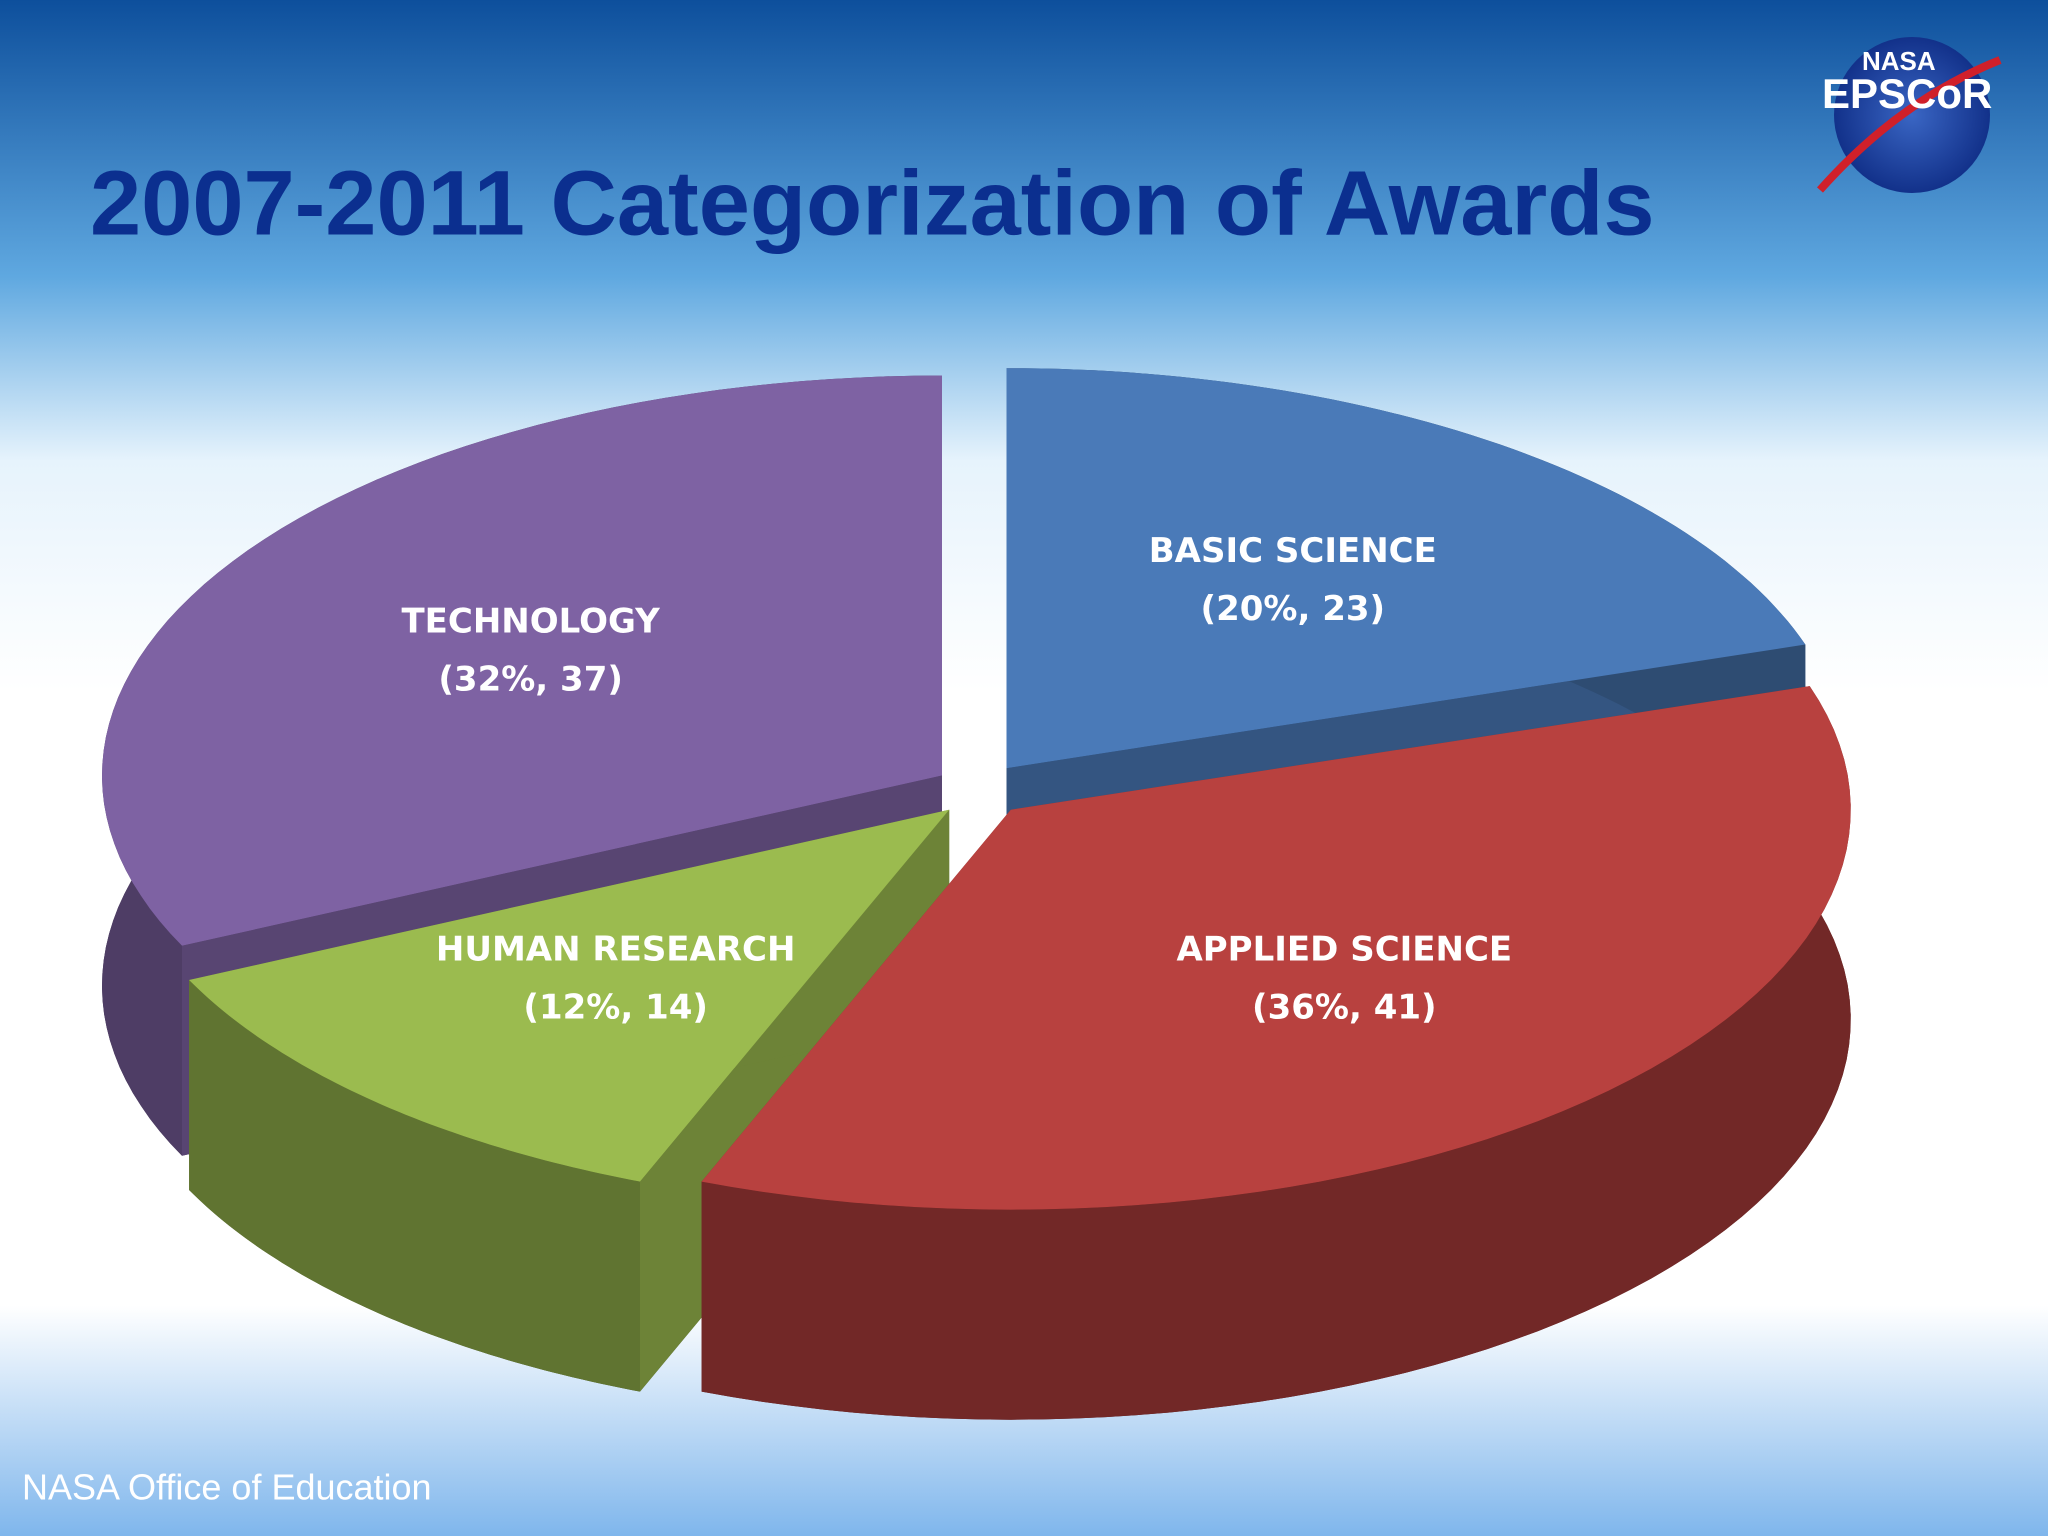 This screenshot has height=1536, width=2048. Describe the element at coordinates (1293, 609) in the screenshot. I see `slice-value-label: (20%, 23)` at that location.